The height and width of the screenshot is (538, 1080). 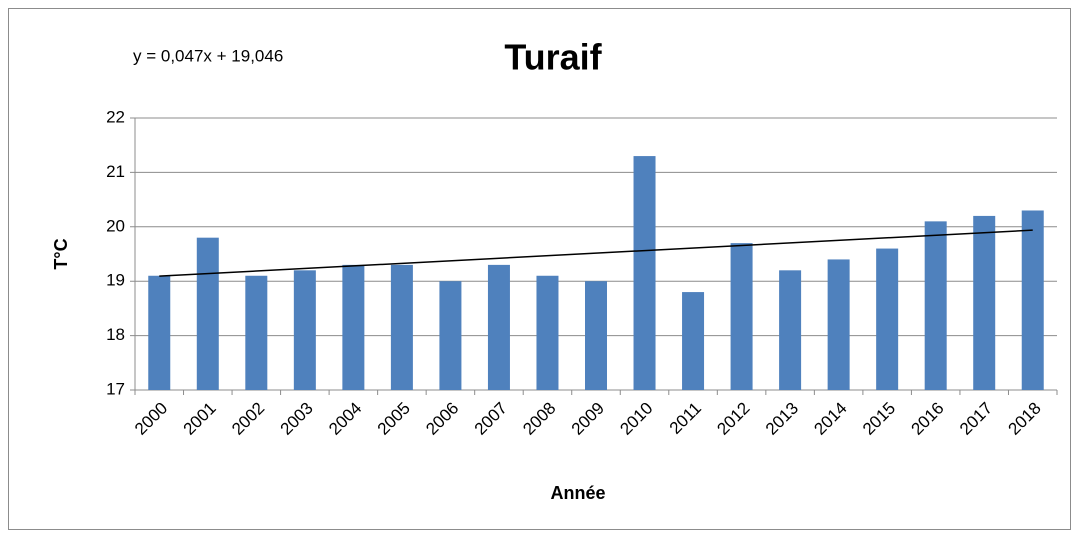 What do you see at coordinates (208, 55) in the screenshot?
I see `trendline-equation: y = 0,047x + 19,046` at bounding box center [208, 55].